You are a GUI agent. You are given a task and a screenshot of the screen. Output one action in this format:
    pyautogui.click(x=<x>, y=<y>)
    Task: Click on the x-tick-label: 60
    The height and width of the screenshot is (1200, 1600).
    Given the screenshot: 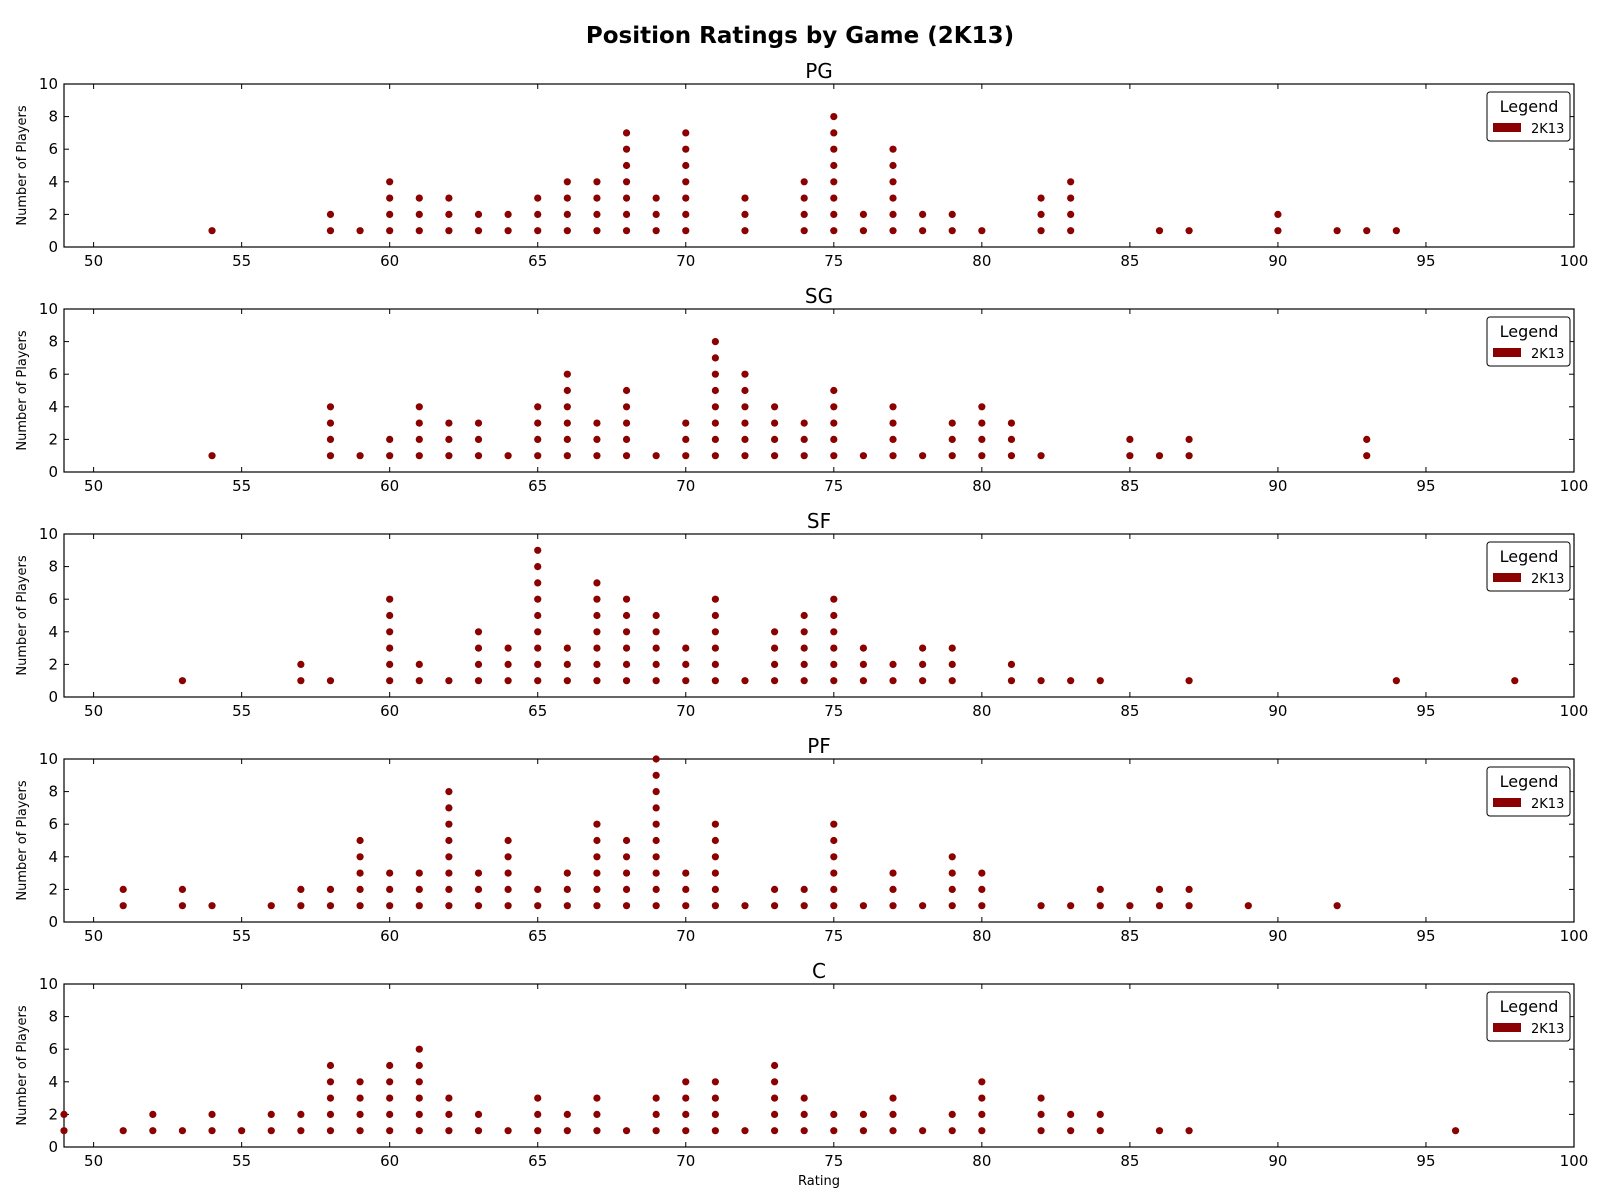 What is the action you would take?
    pyautogui.click(x=389, y=1161)
    